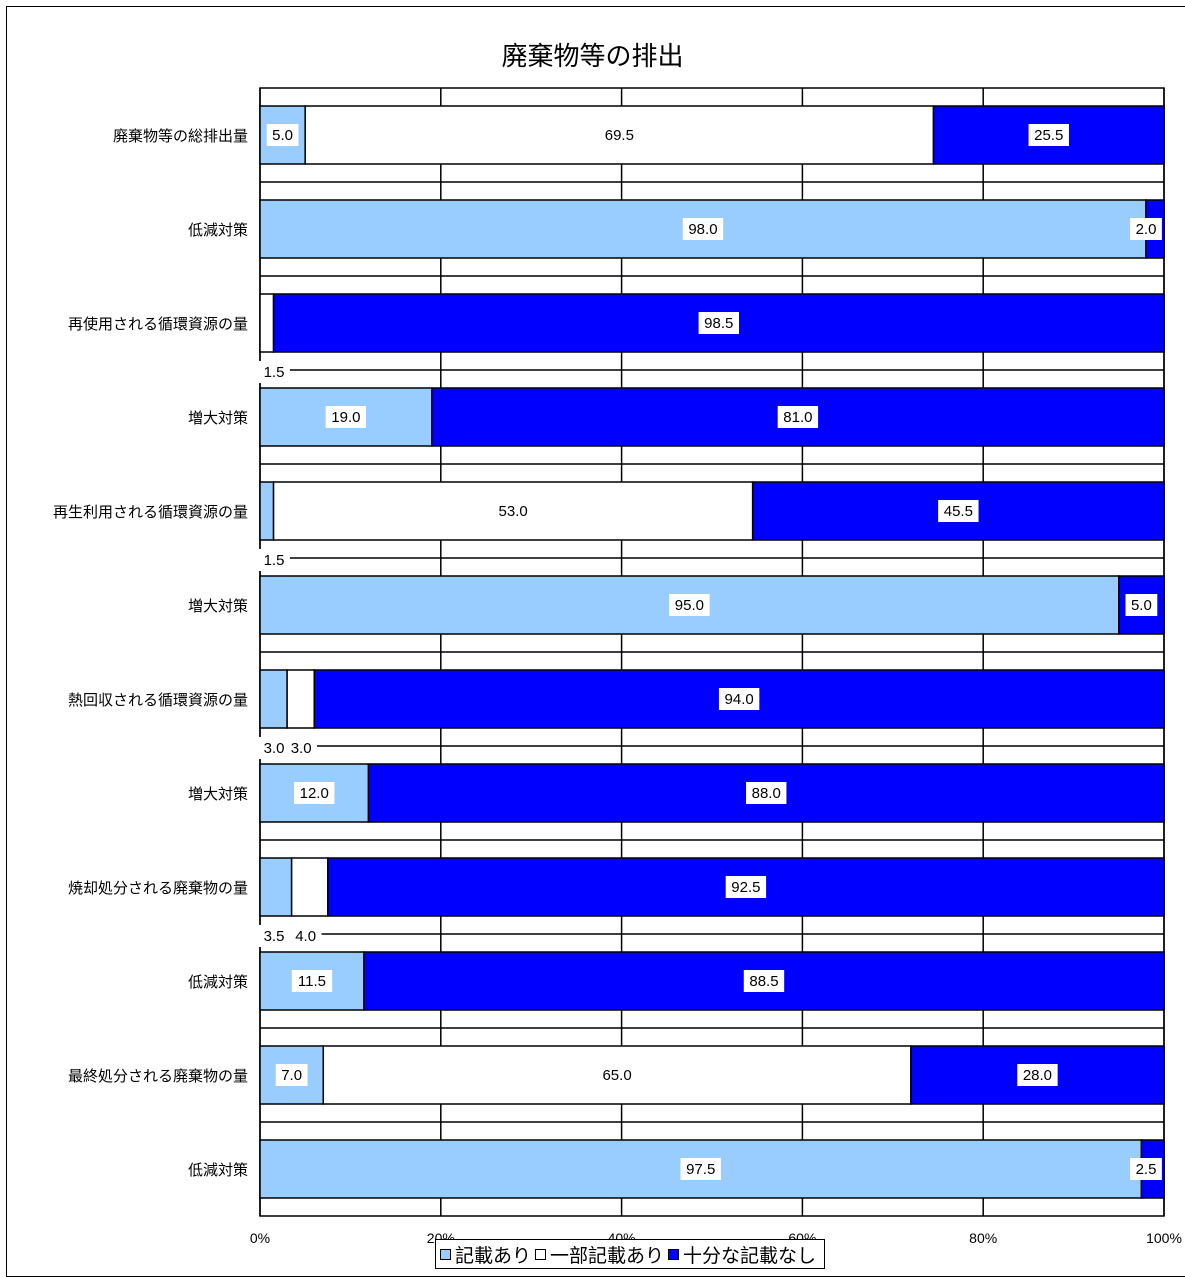 This screenshot has height=1277, width=1185. I want to click on data-label: 95.0, so click(689, 605).